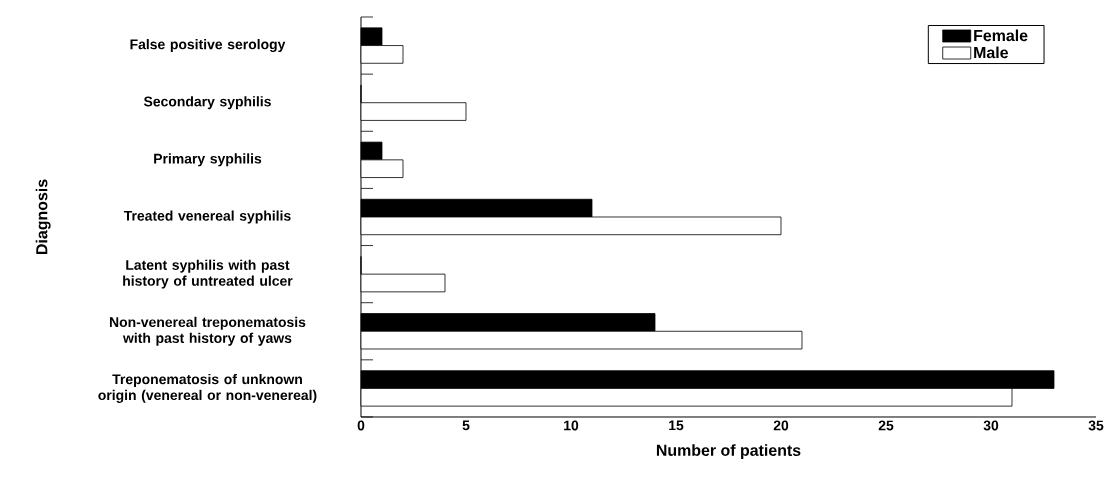 Image resolution: width=1108 pixels, height=478 pixels. Describe the element at coordinates (208, 160) in the screenshot. I see `y-tick-label: Primary syphilis` at that location.